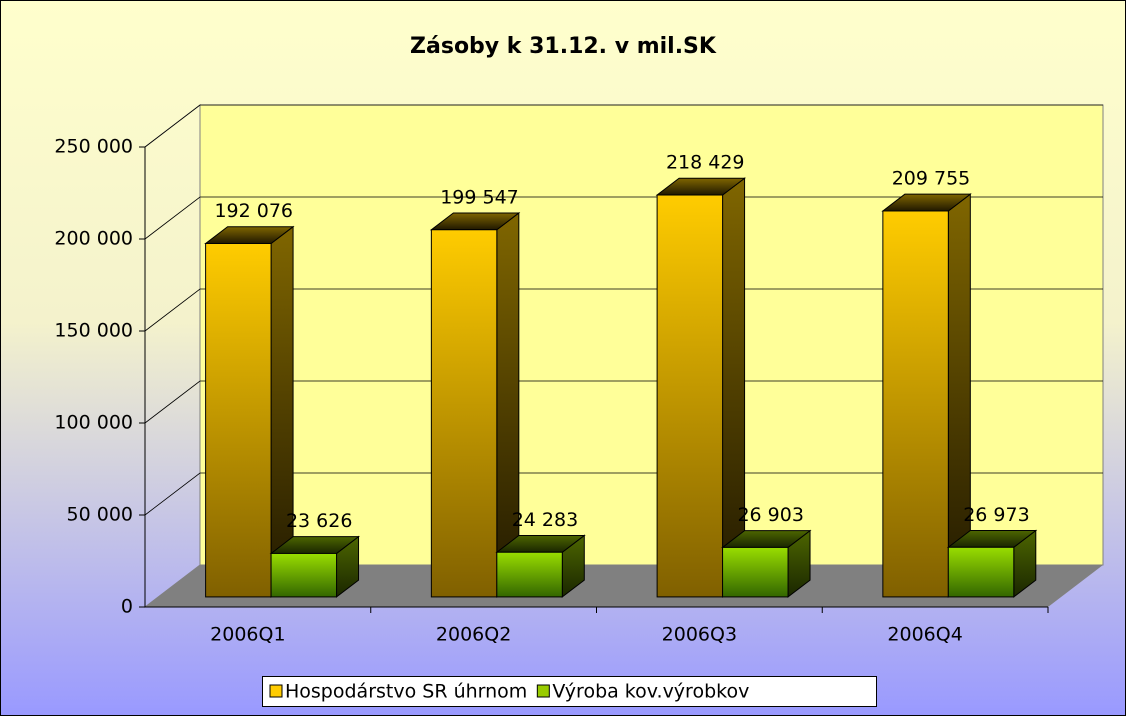  Describe the element at coordinates (924, 635) in the screenshot. I see `x-tick-label: 2006Q4` at that location.